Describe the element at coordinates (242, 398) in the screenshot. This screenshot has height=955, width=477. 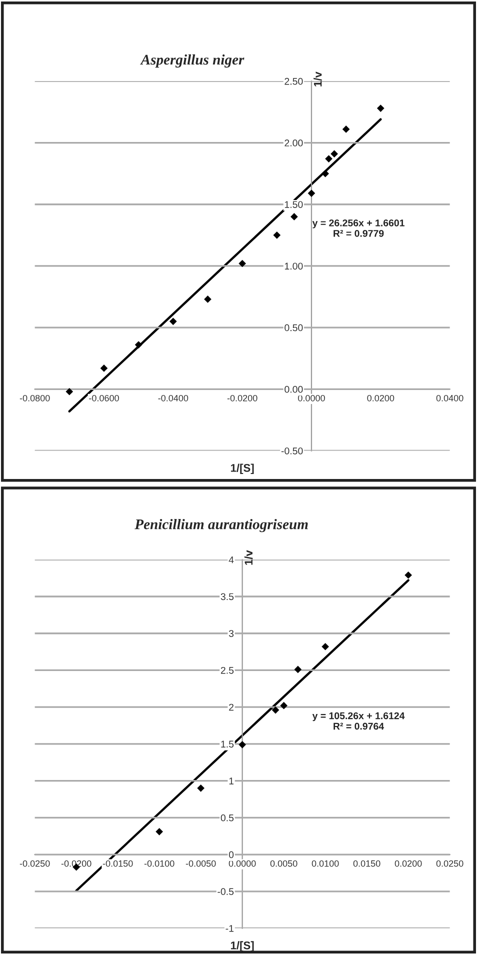
I see `x-tick-label: -0.0200` at that location.